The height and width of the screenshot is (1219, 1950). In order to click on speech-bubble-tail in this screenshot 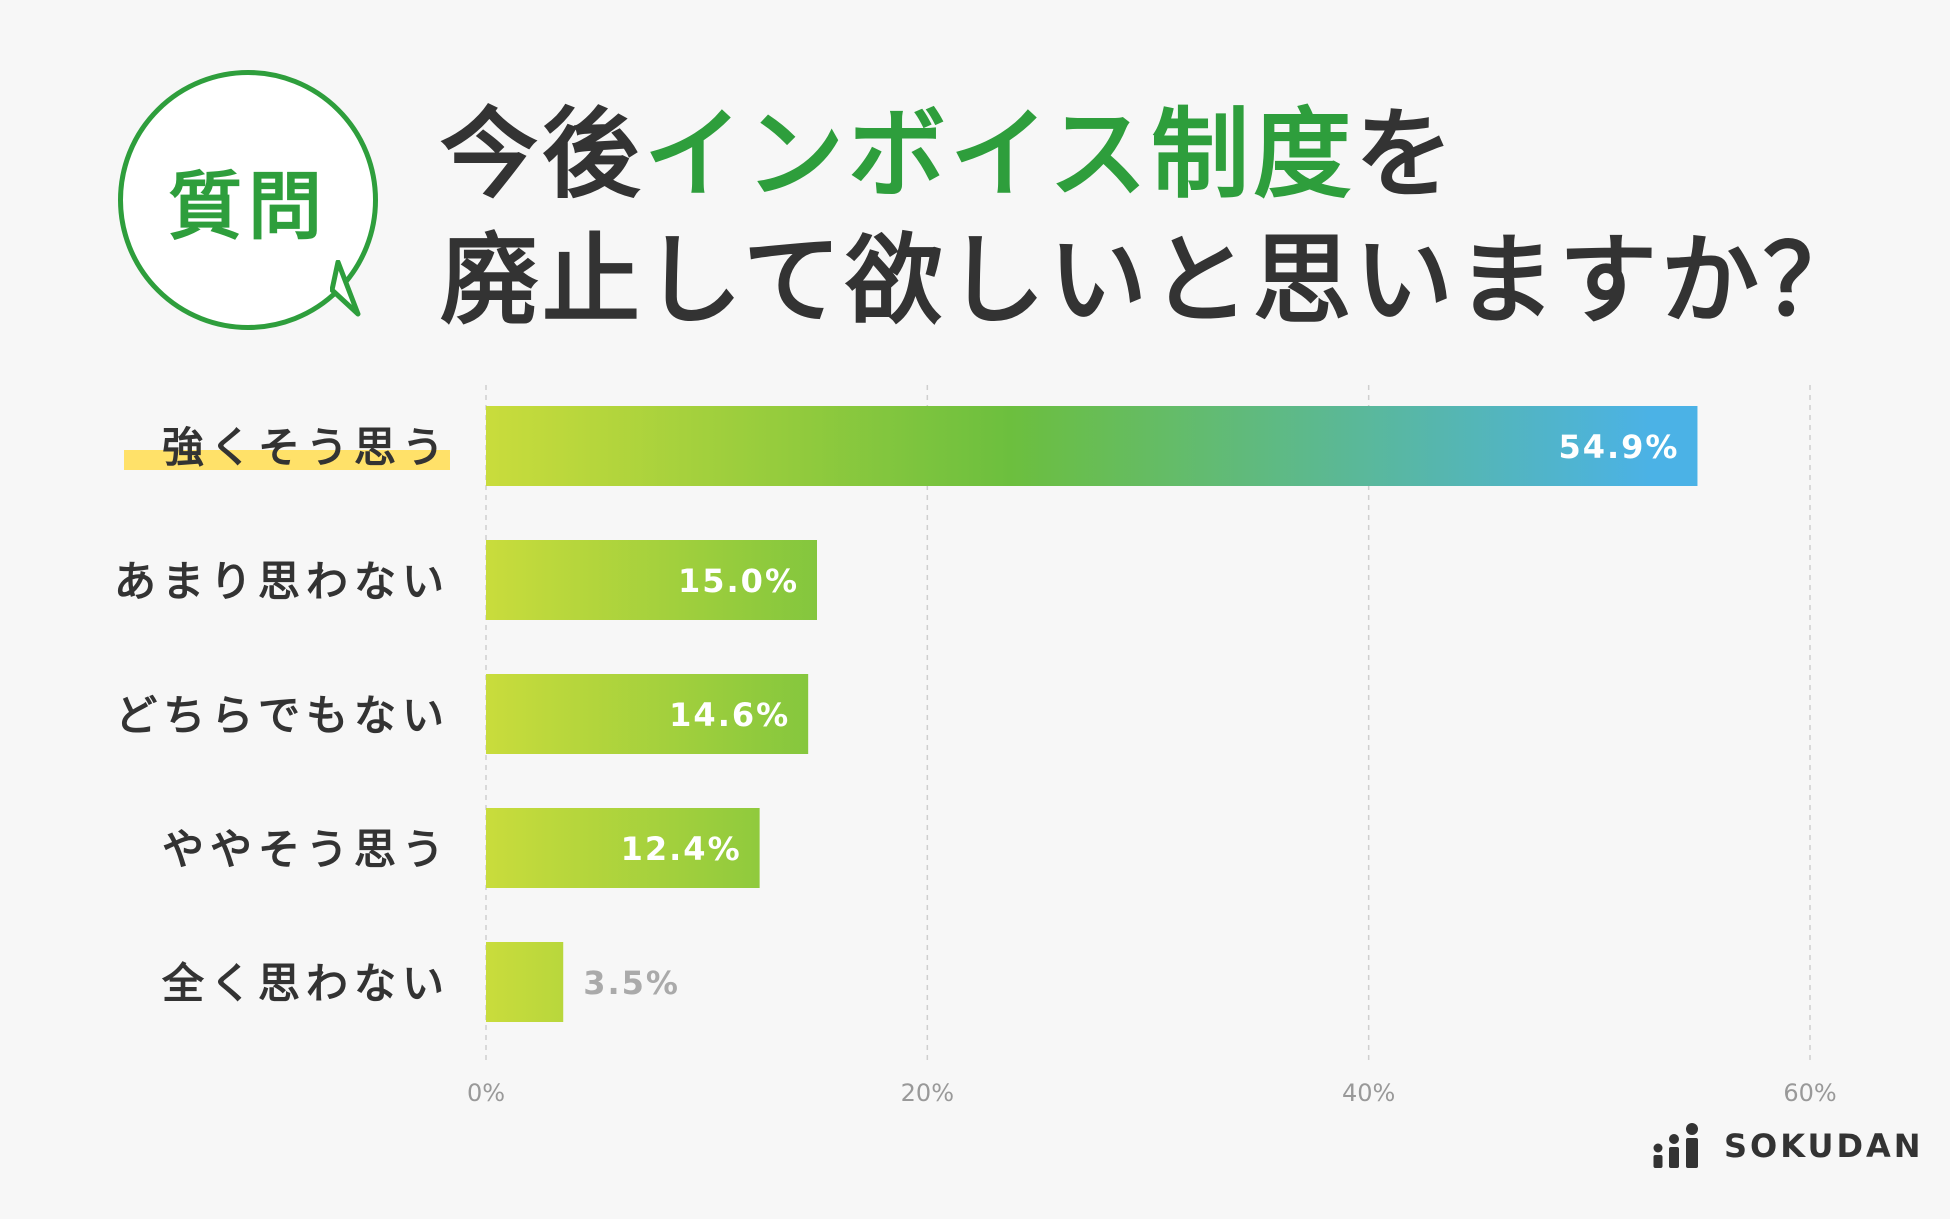, I will do `click(345, 288)`.